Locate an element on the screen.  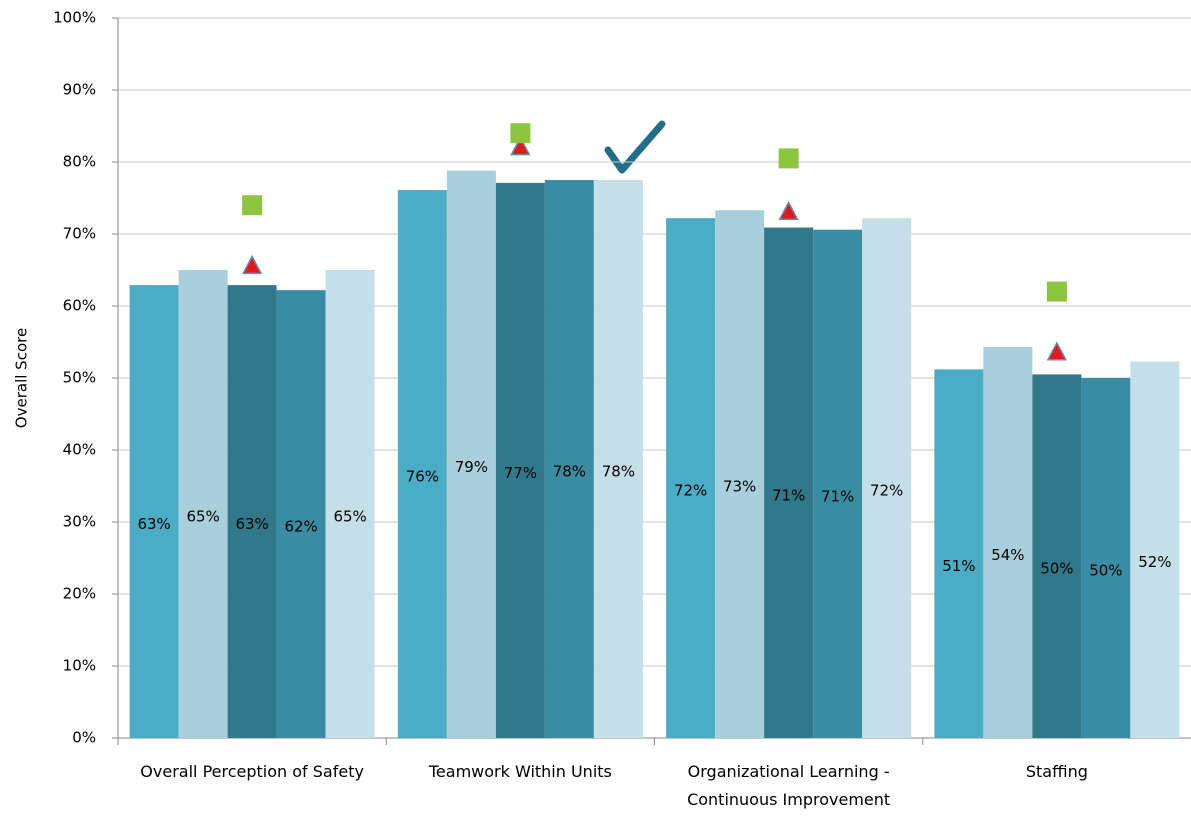
y-tick-label: 20% is located at coordinates (79, 594).